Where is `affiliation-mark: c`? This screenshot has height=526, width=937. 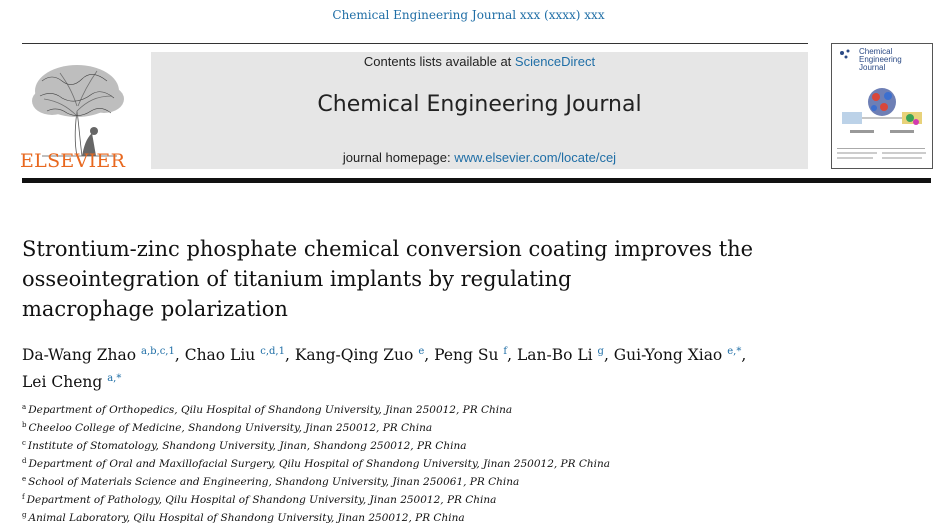 affiliation-mark: c is located at coordinates (24, 443).